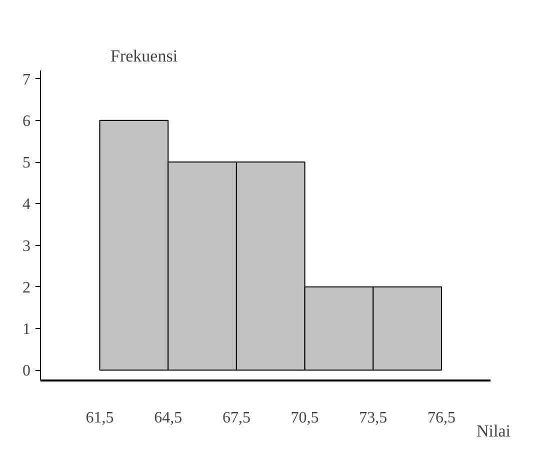  I want to click on x-tick-label: 67,5, so click(236, 418).